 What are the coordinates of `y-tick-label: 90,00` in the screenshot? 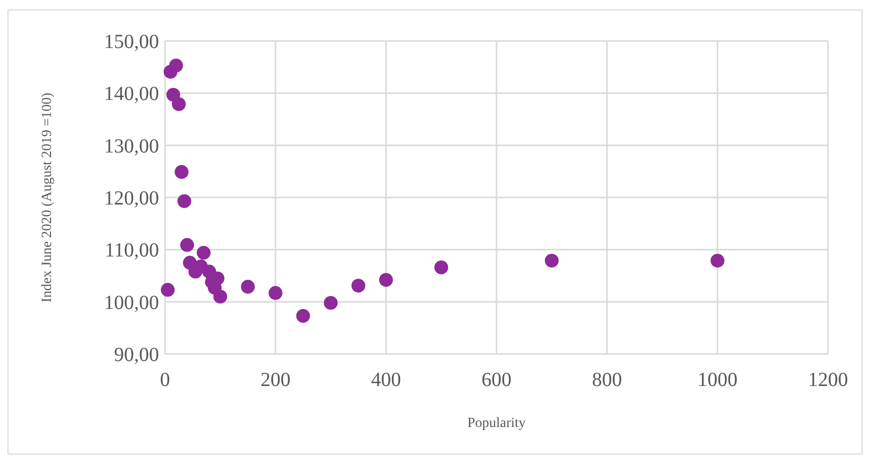 It's located at (136, 355).